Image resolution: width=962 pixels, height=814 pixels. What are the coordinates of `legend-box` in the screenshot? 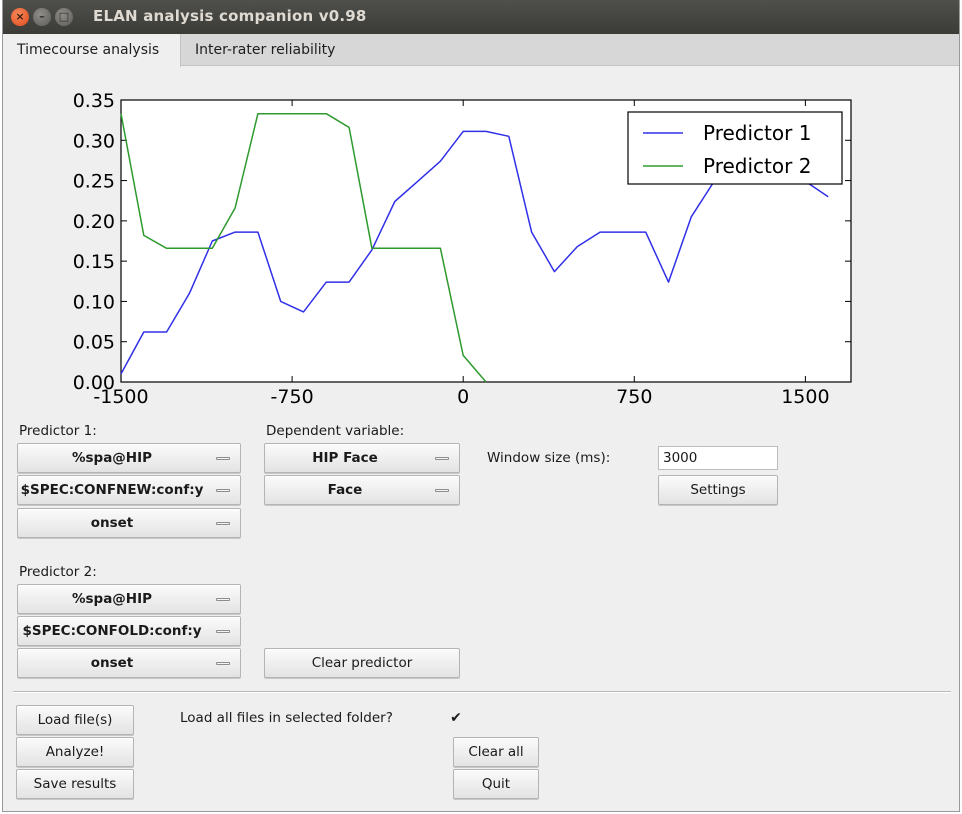 It's located at (735, 148).